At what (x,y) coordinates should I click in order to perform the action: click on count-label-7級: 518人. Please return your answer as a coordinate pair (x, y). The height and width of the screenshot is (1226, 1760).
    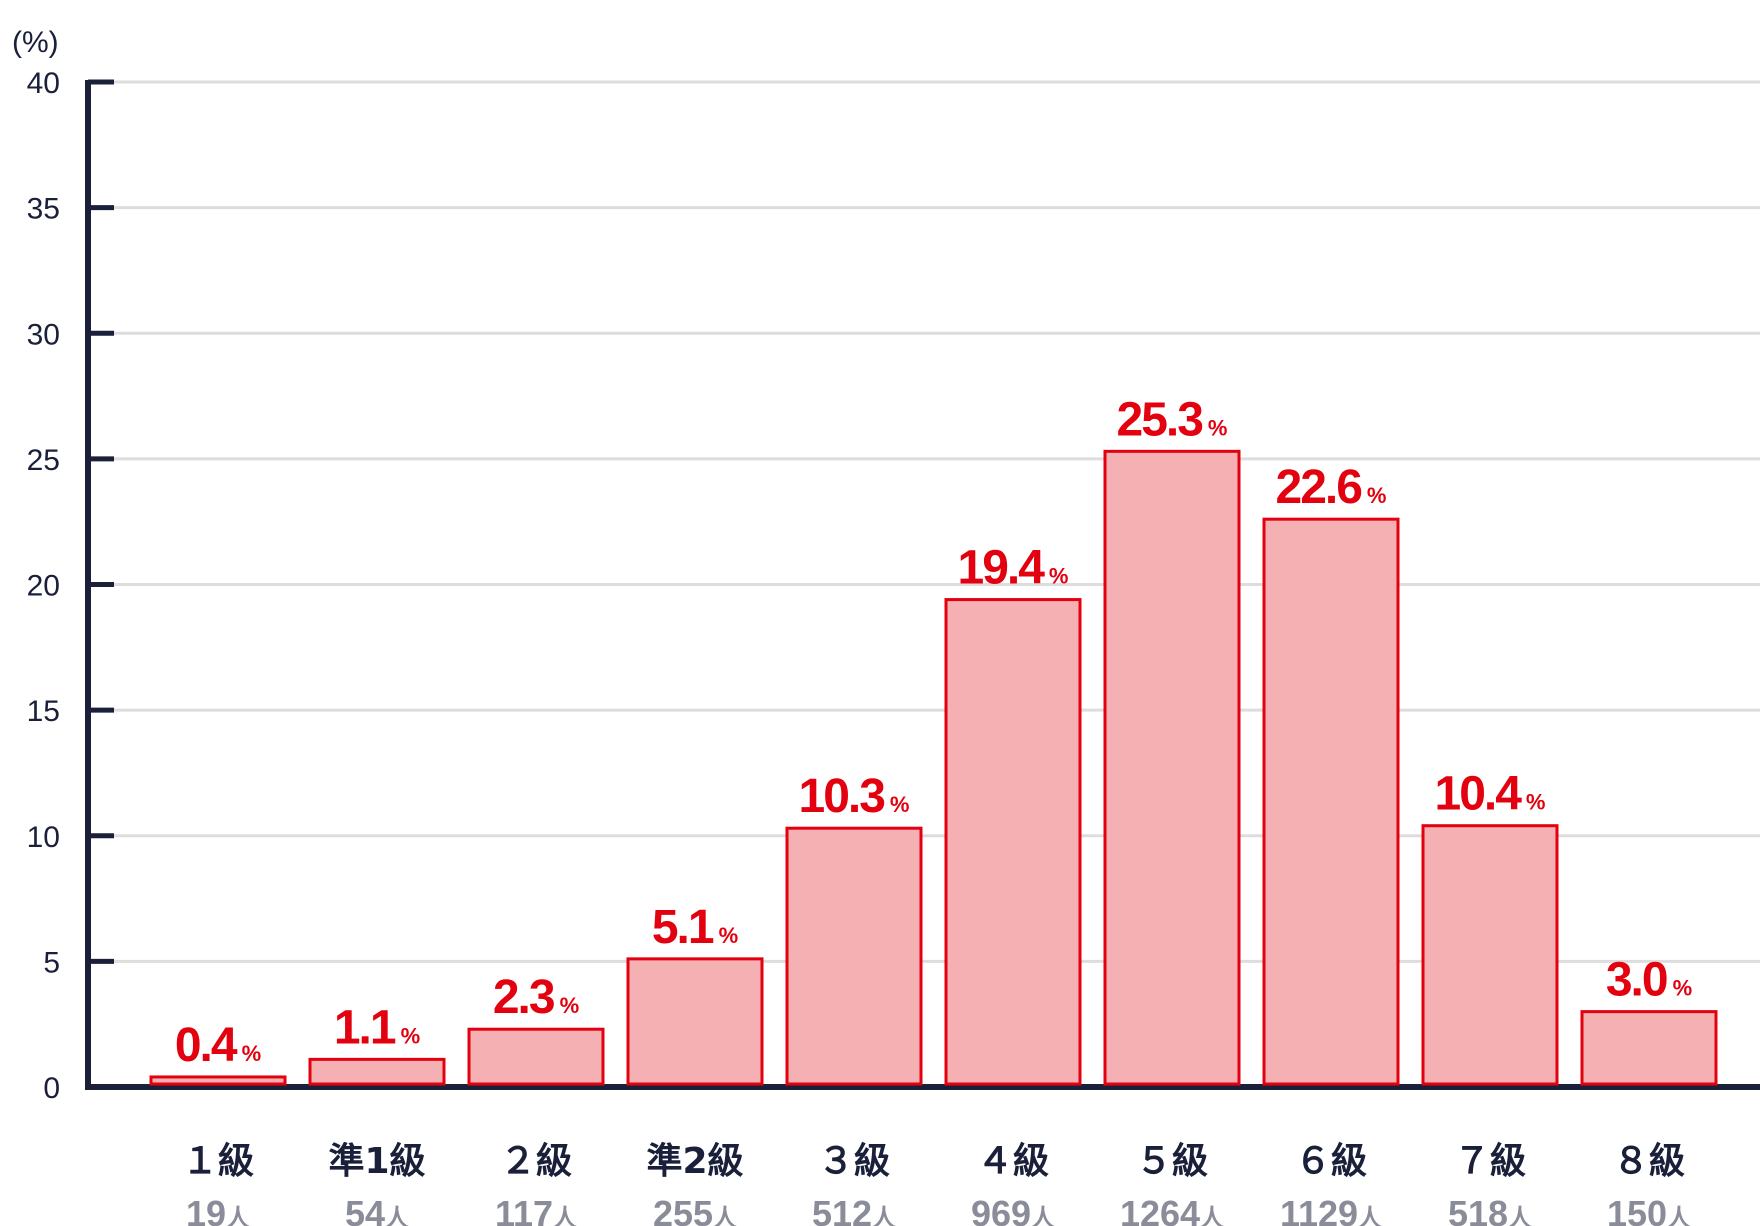
    Looking at the image, I should click on (1490, 1209).